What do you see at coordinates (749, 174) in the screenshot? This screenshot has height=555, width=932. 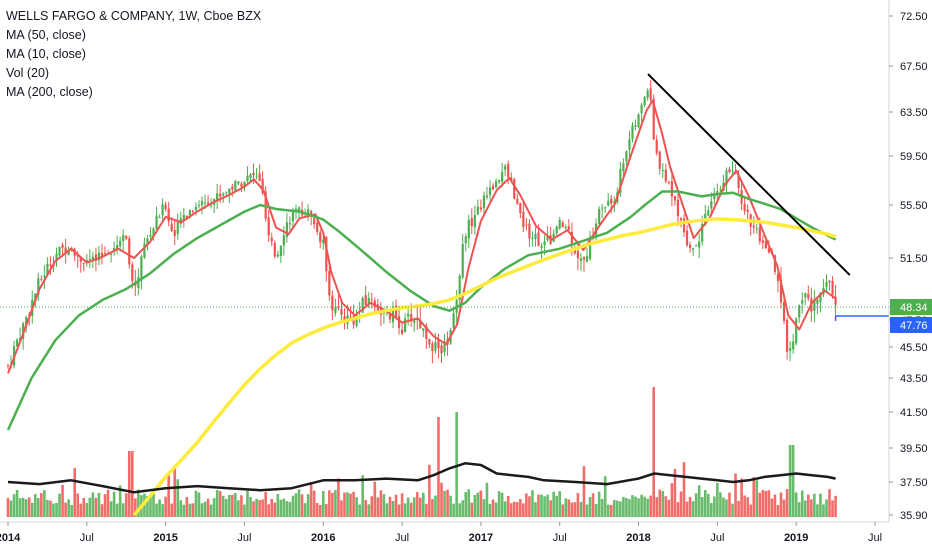 I see `trendline` at bounding box center [749, 174].